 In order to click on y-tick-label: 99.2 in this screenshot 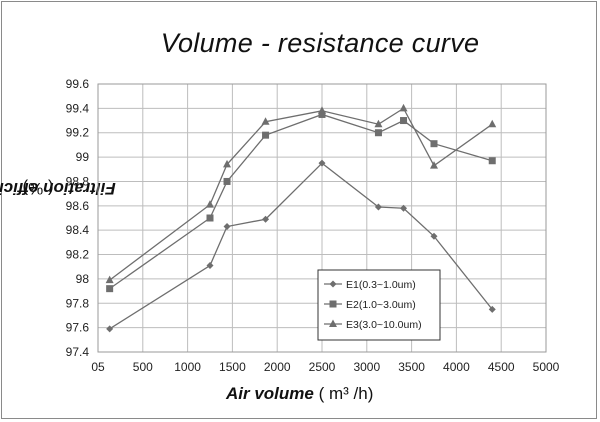, I will do `click(78, 133)`.